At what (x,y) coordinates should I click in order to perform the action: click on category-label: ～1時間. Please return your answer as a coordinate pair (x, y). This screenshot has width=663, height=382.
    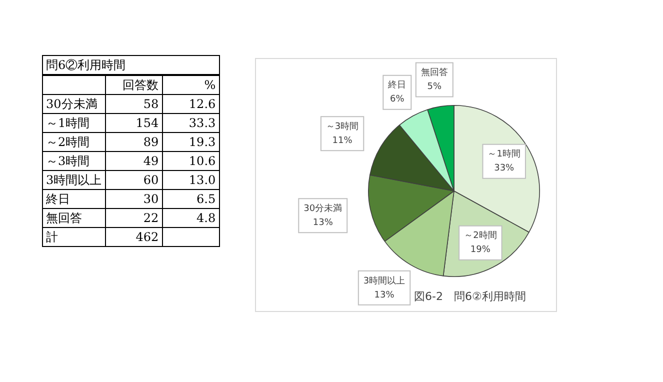
    Looking at the image, I should click on (74, 123).